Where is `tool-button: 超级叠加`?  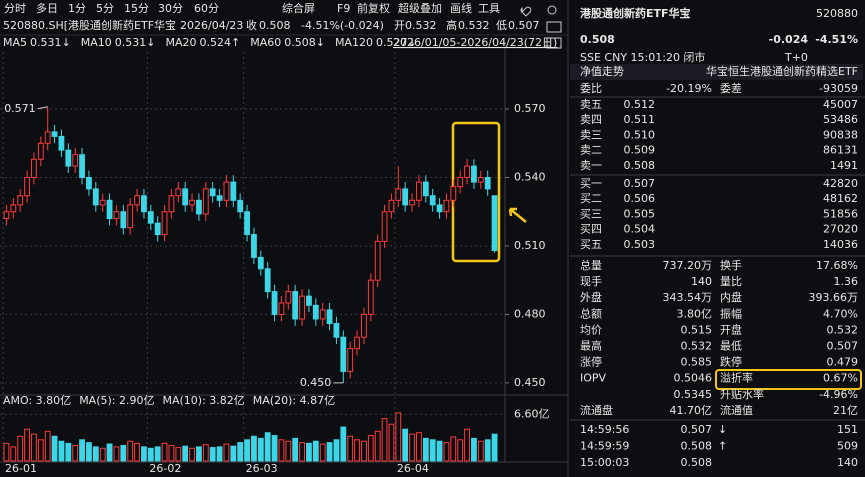 tool-button: 超级叠加 is located at coordinates (420, 8).